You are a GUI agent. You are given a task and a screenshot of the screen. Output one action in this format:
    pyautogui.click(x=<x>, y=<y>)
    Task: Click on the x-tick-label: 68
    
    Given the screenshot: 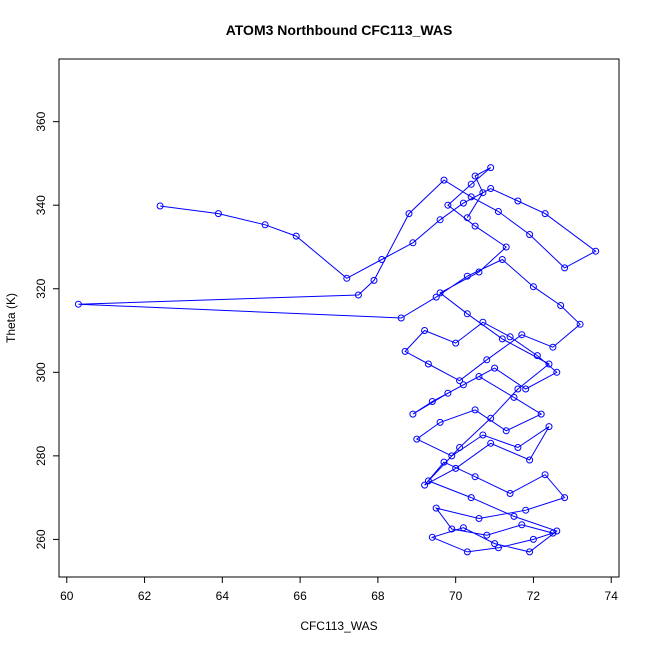 What is the action you would take?
    pyautogui.click(x=378, y=596)
    